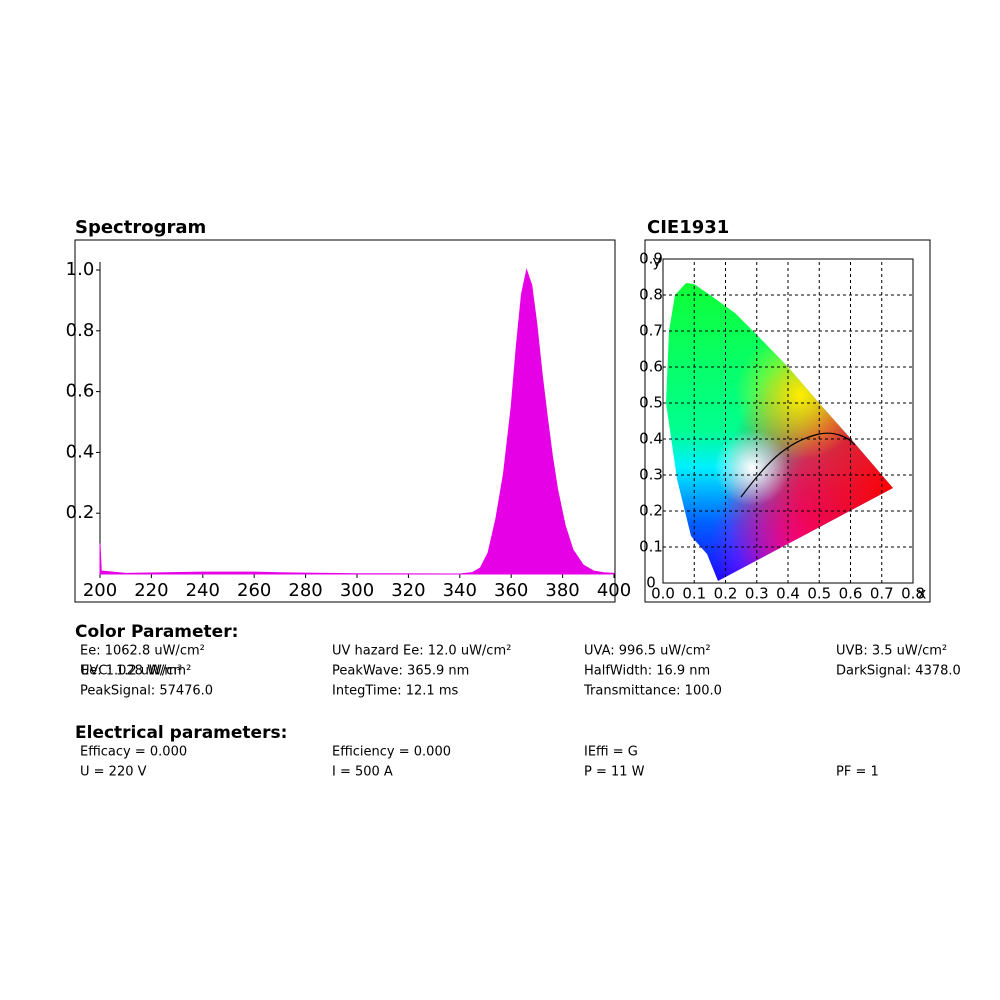 This screenshot has width=1000, height=1000. I want to click on x-tick-label: 0.8, so click(913, 594).